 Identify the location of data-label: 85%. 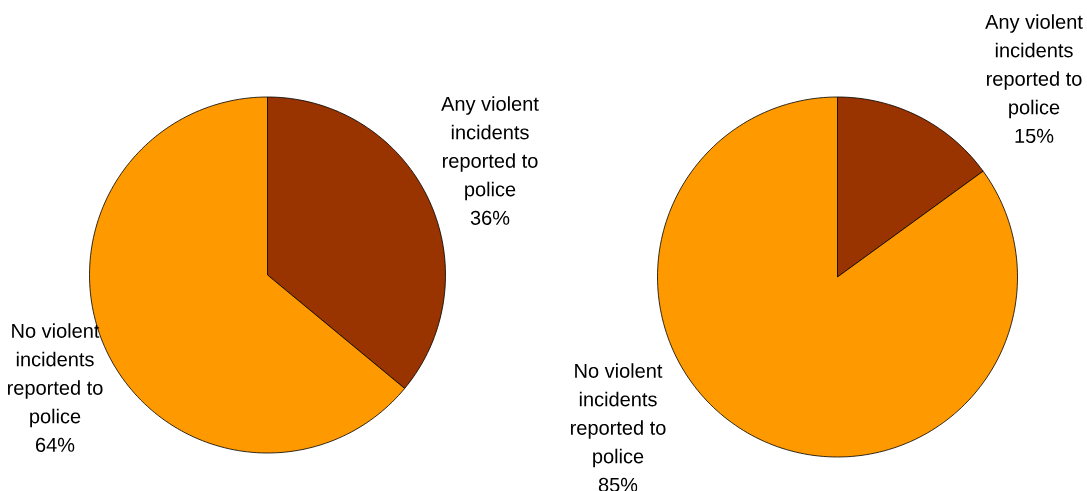
(618, 484).